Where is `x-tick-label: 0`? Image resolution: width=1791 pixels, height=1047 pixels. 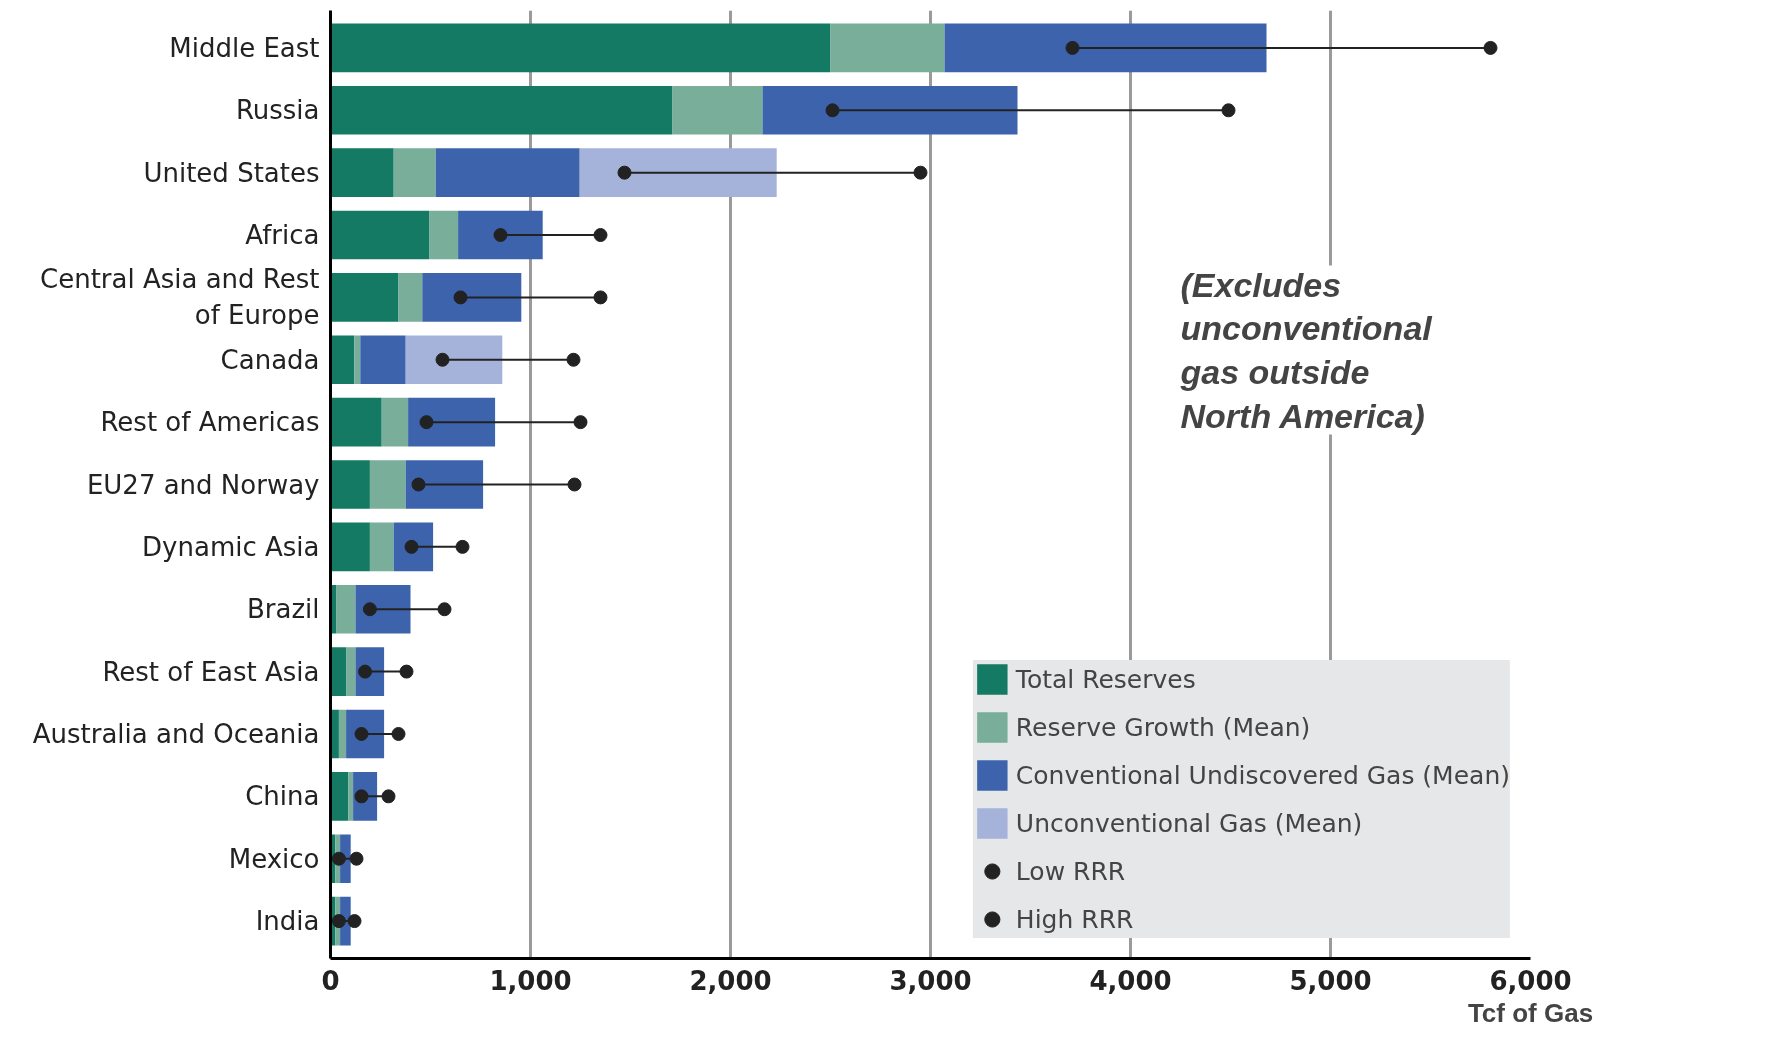 x-tick-label: 0 is located at coordinates (330, 980).